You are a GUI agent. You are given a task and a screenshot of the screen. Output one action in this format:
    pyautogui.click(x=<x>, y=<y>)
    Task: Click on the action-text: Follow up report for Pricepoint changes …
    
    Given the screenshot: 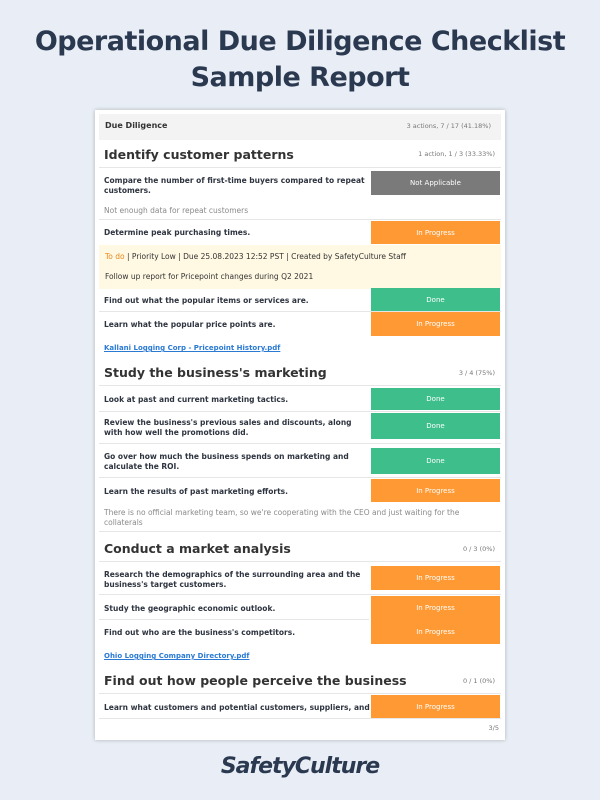 What is the action you would take?
    pyautogui.click(x=209, y=276)
    